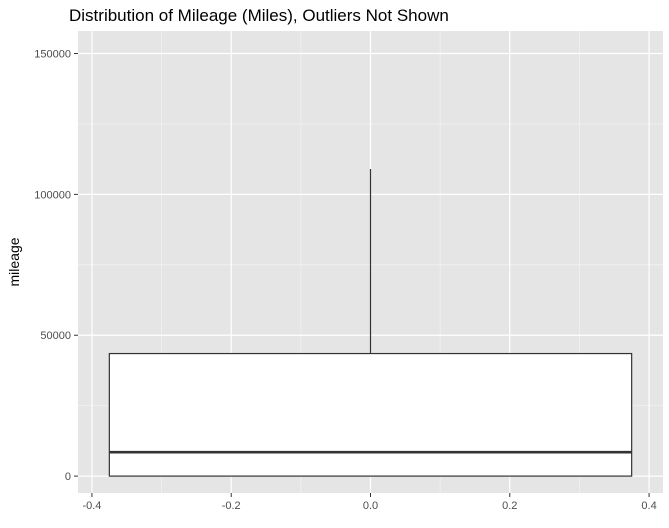  I want to click on y-axis-title: mileage, so click(14, 261).